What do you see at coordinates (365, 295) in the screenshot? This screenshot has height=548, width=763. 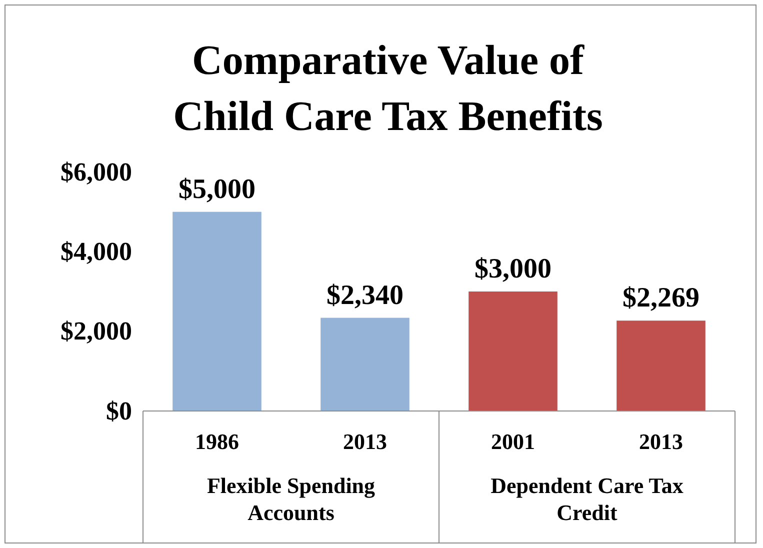 I see `data-label: $2,340` at bounding box center [365, 295].